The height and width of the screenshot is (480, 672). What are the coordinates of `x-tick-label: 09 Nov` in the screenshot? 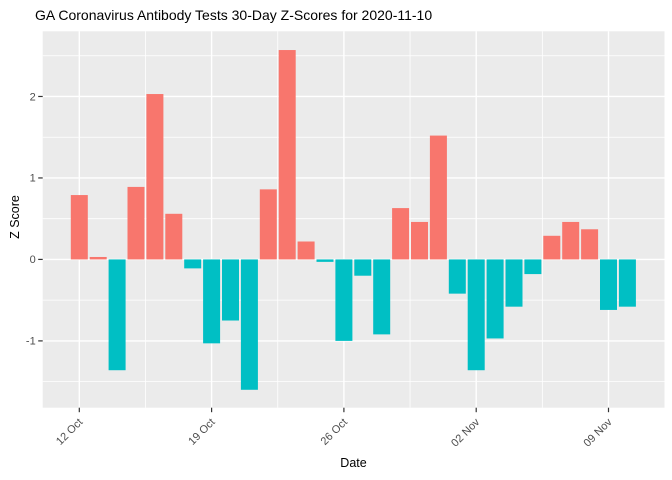 It's located at (597, 432).